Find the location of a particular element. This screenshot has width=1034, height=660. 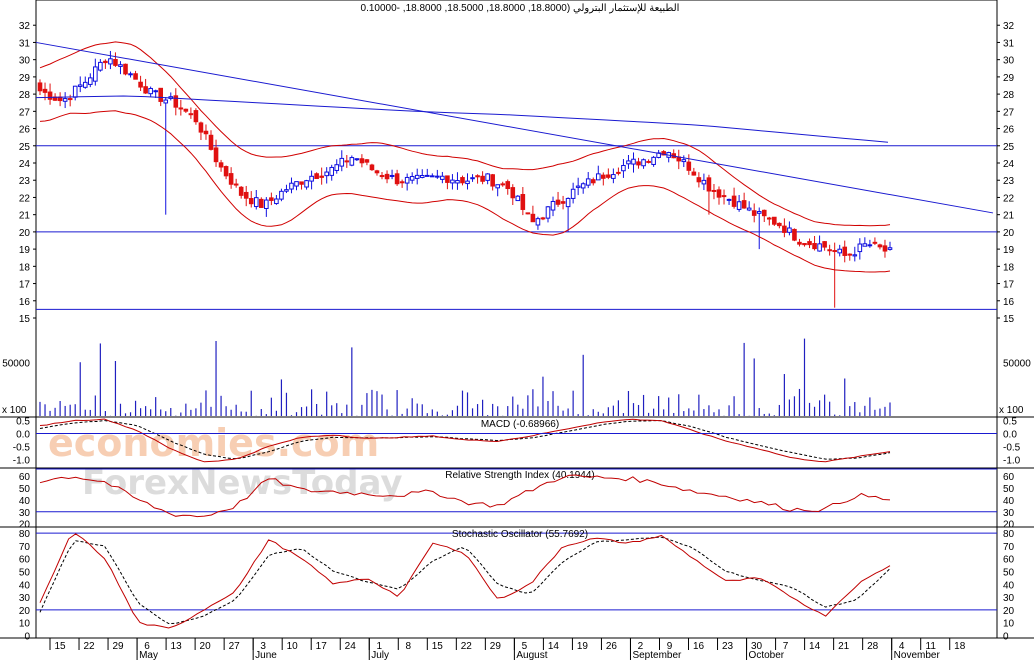

stoch-tick-right-0: 0 is located at coordinates (1006, 636).